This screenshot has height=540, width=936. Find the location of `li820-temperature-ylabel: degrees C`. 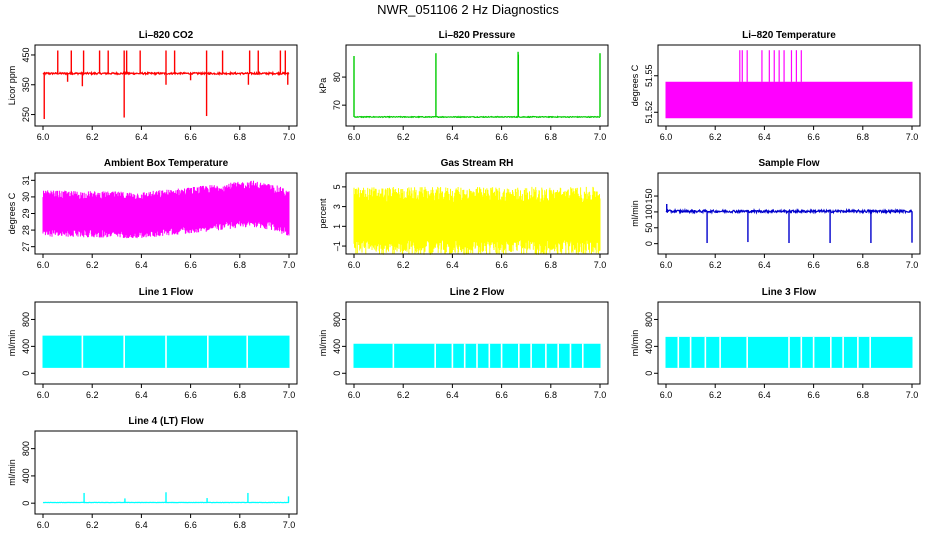

li820-temperature-ylabel: degrees C is located at coordinates (635, 85).